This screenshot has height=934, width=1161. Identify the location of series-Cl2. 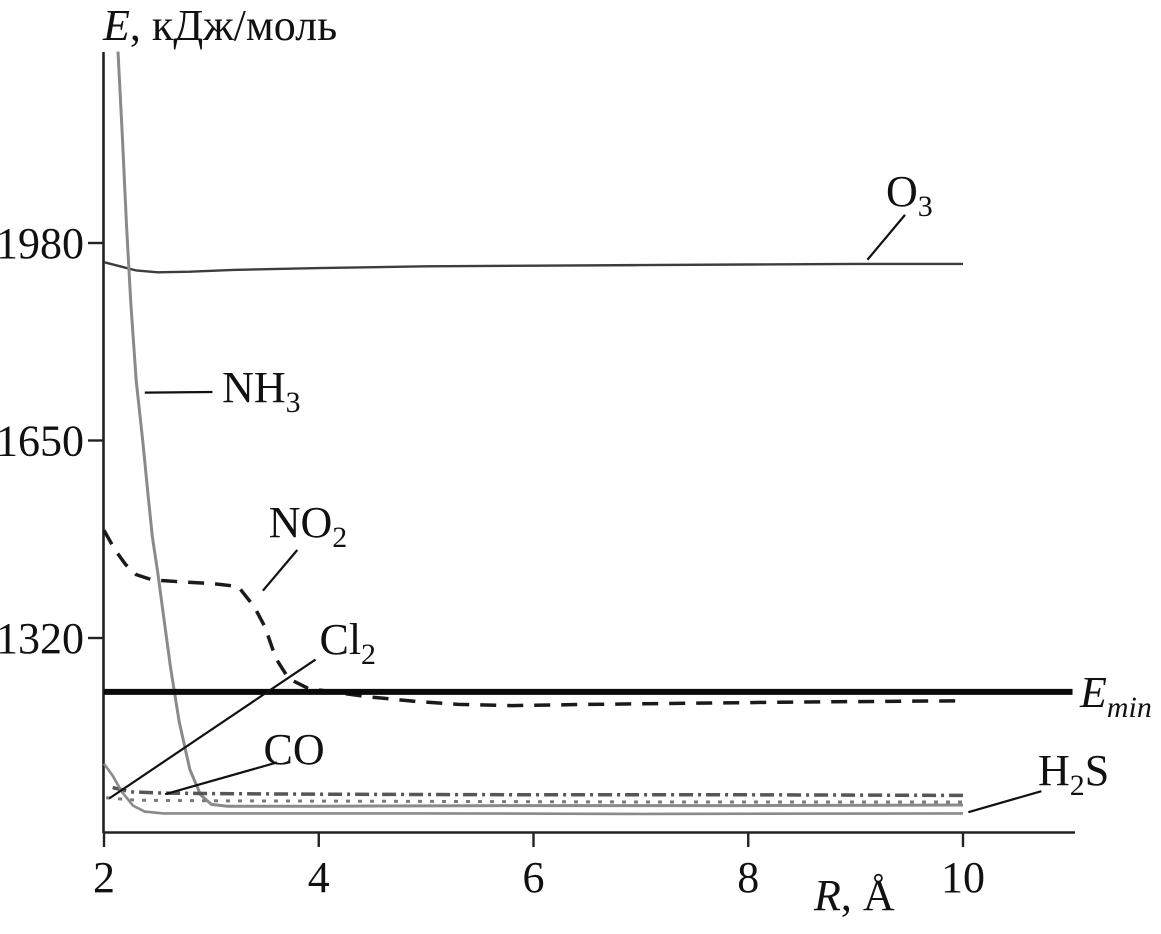
(534, 800).